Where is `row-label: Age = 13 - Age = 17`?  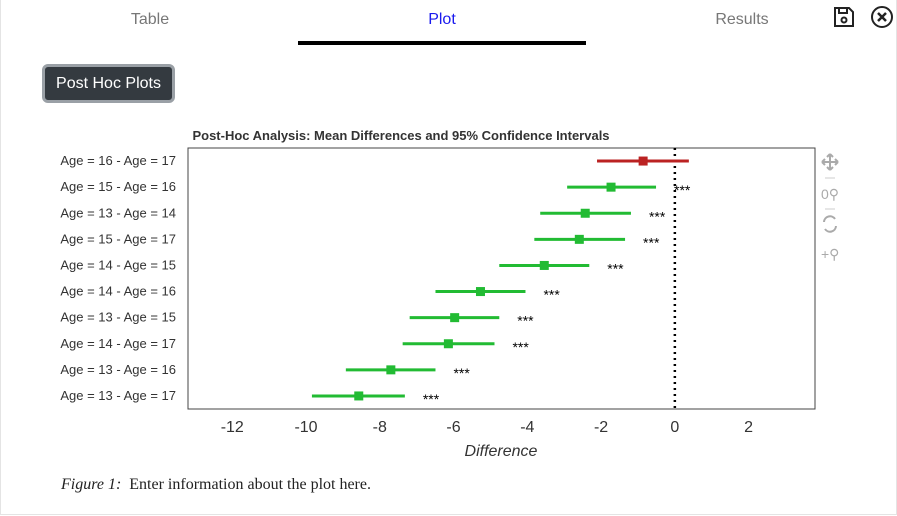 row-label: Age = 13 - Age = 17 is located at coordinates (118, 395).